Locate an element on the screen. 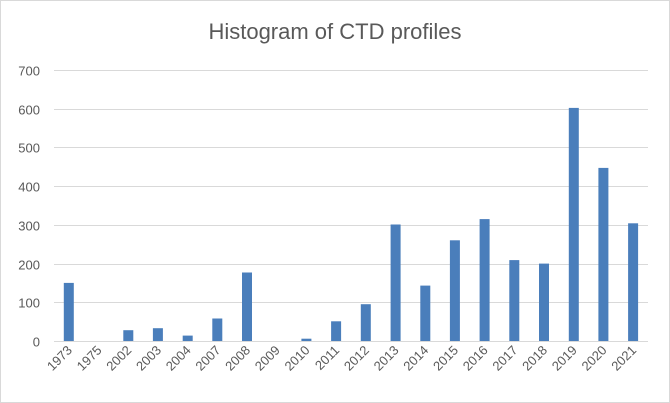 The height and width of the screenshot is (403, 670). x-tick-label: 2008 is located at coordinates (237, 358).